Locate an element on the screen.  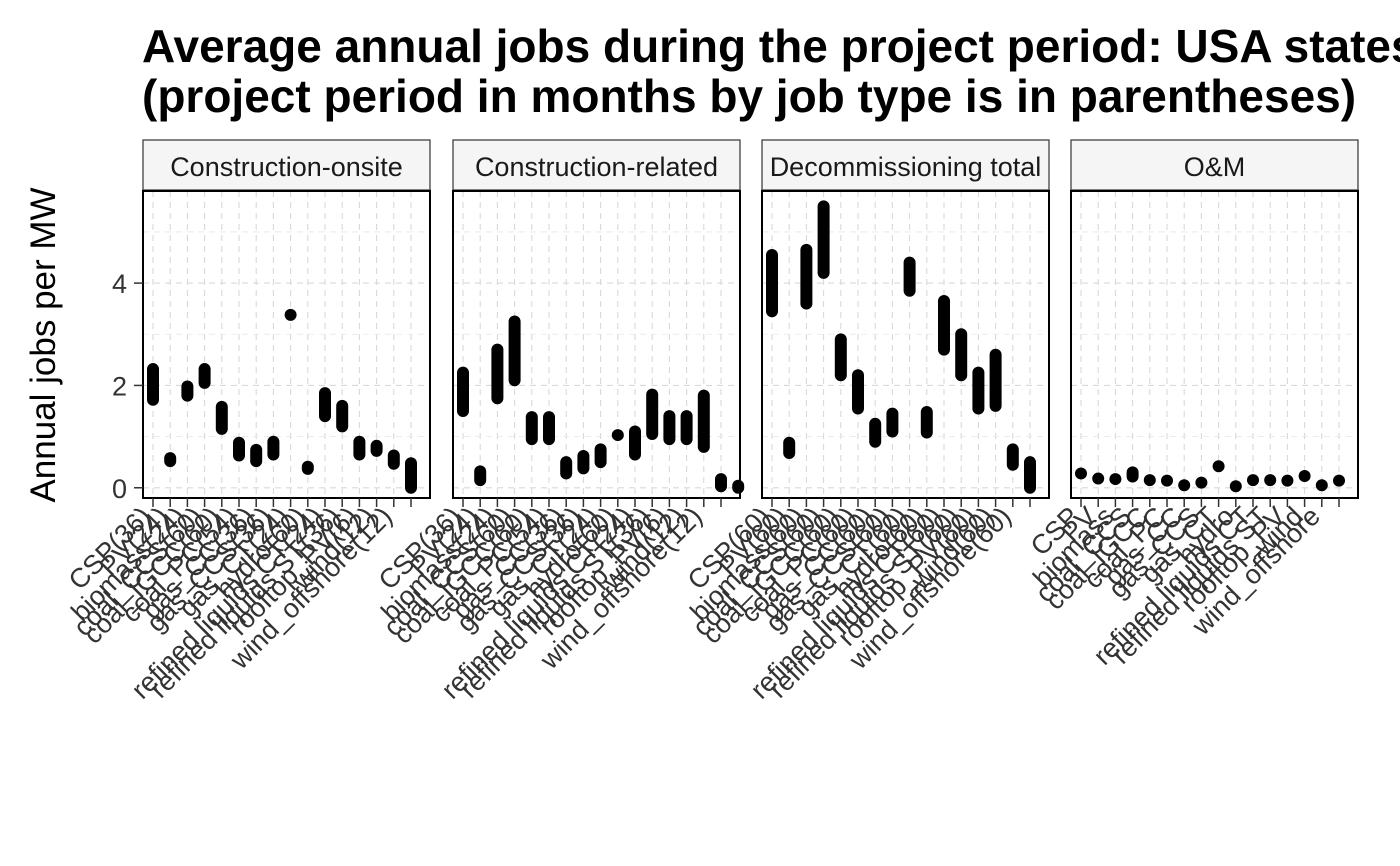
strip-label: Construction-onsite is located at coordinates (286, 167).